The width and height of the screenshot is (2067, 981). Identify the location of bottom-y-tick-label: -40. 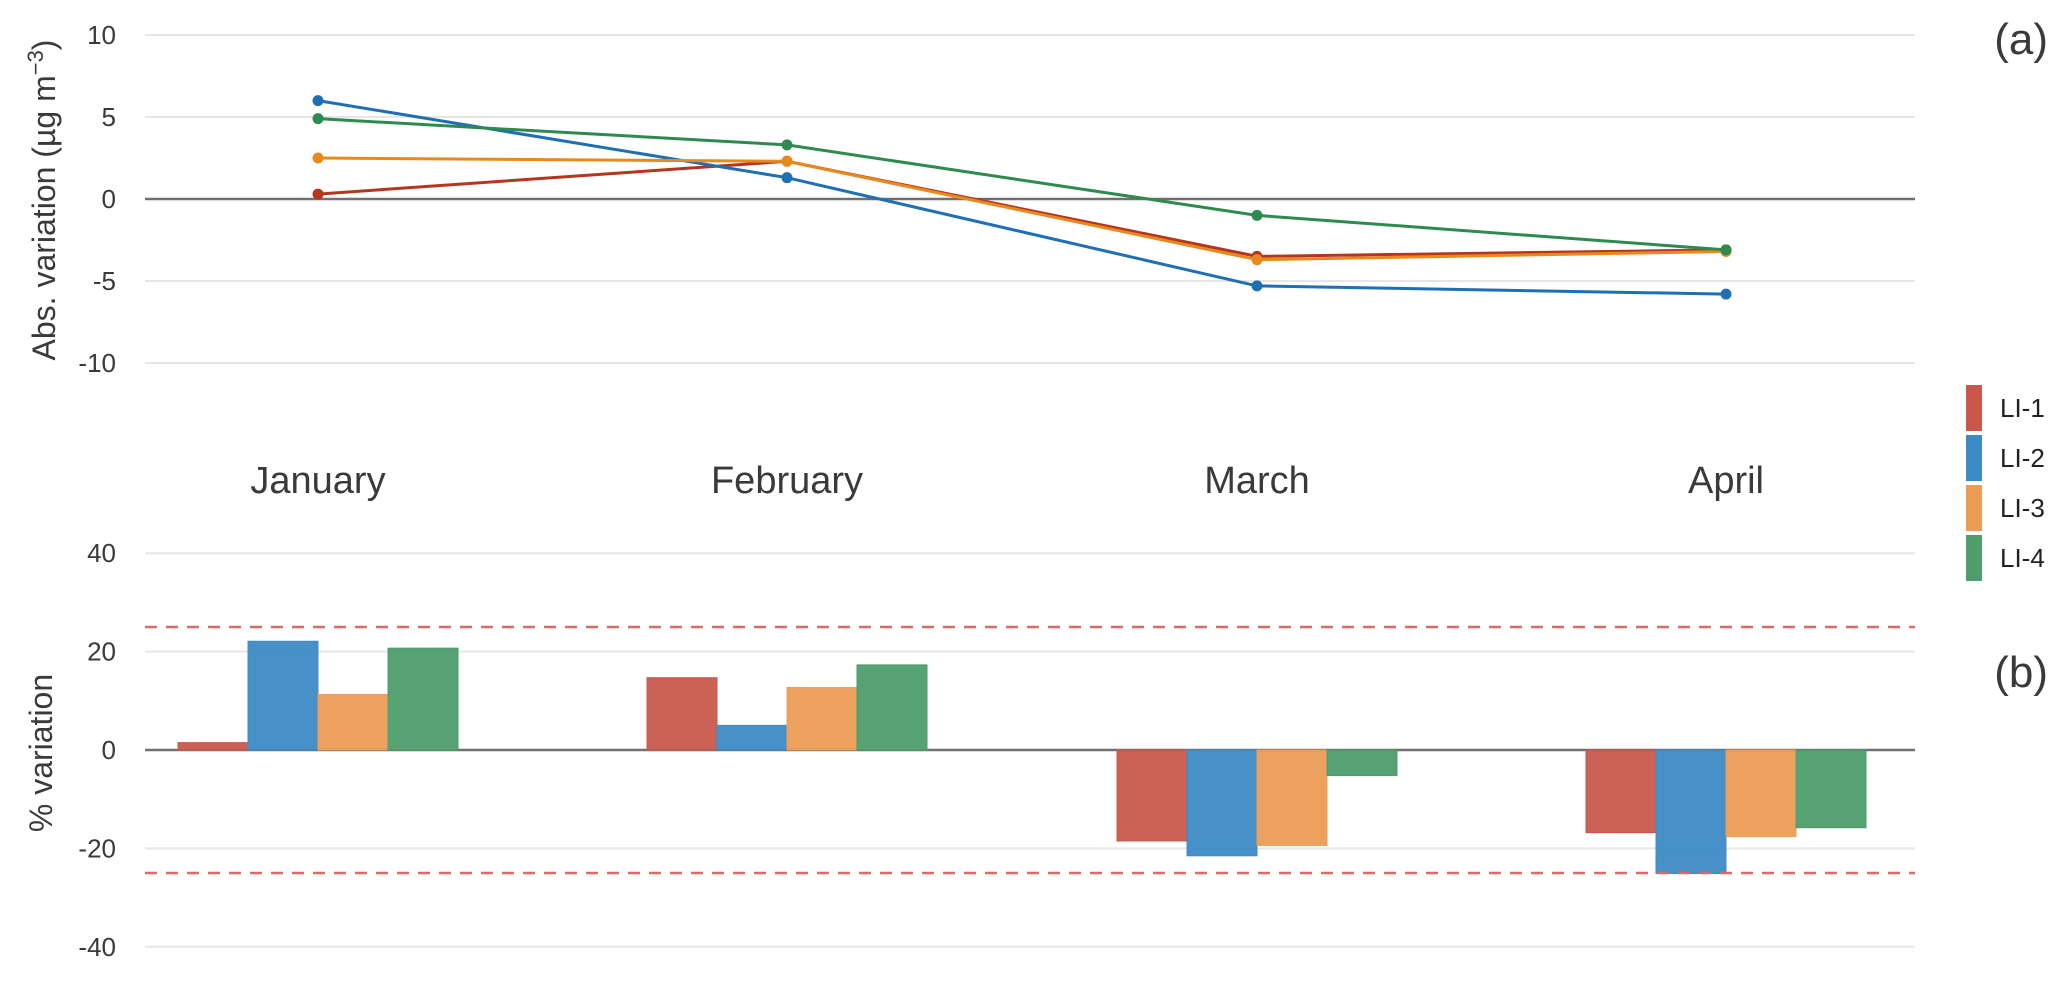
(97, 947).